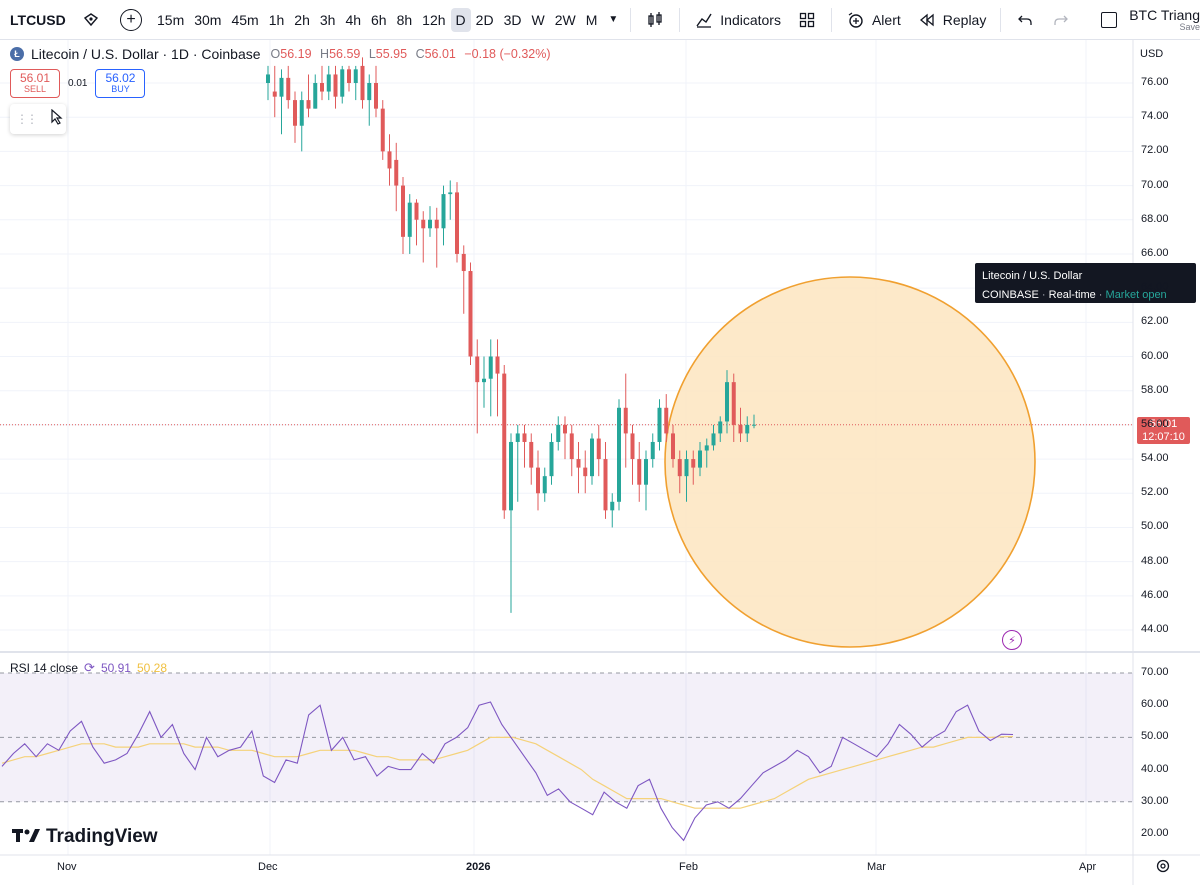  I want to click on symbol-title: Litecoin / U.S. Dollar · 1D · Coinbase, so click(146, 54).